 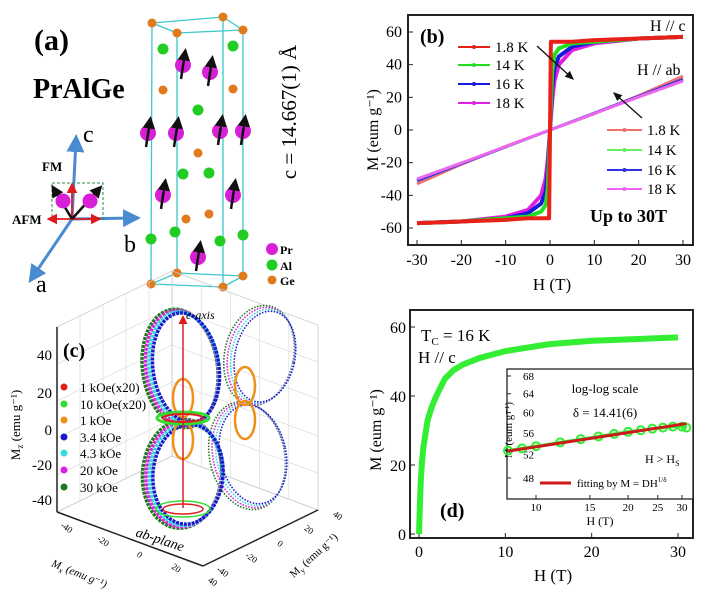 I want to click on x-tick-label: -30, so click(x=416, y=260).